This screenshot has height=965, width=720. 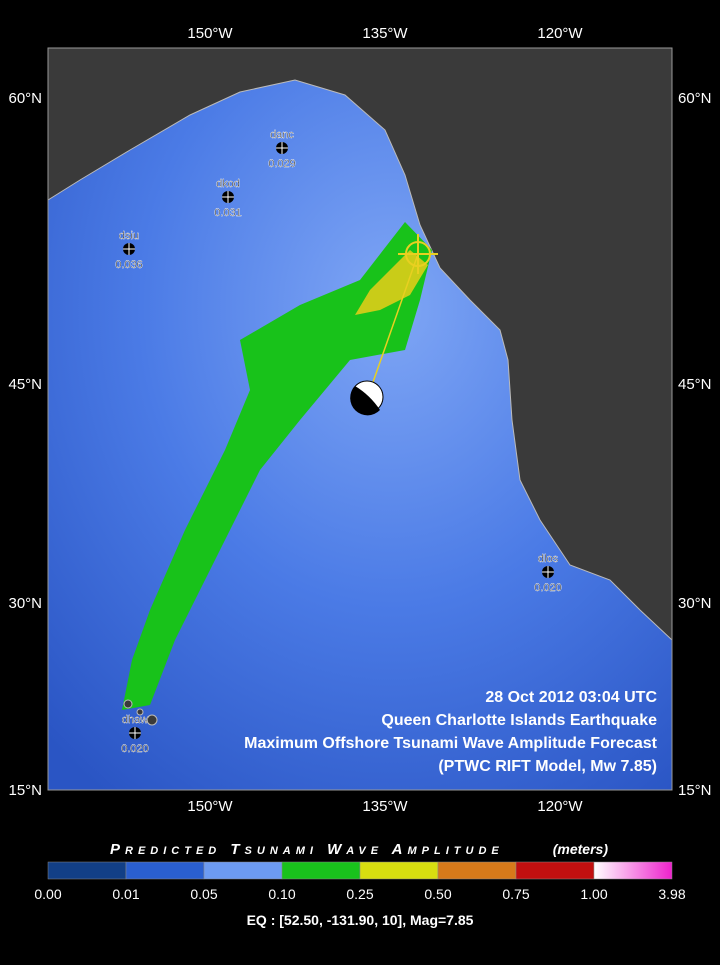 What do you see at coordinates (391, 282) in the screenshot?
I see `plume-core` at bounding box center [391, 282].